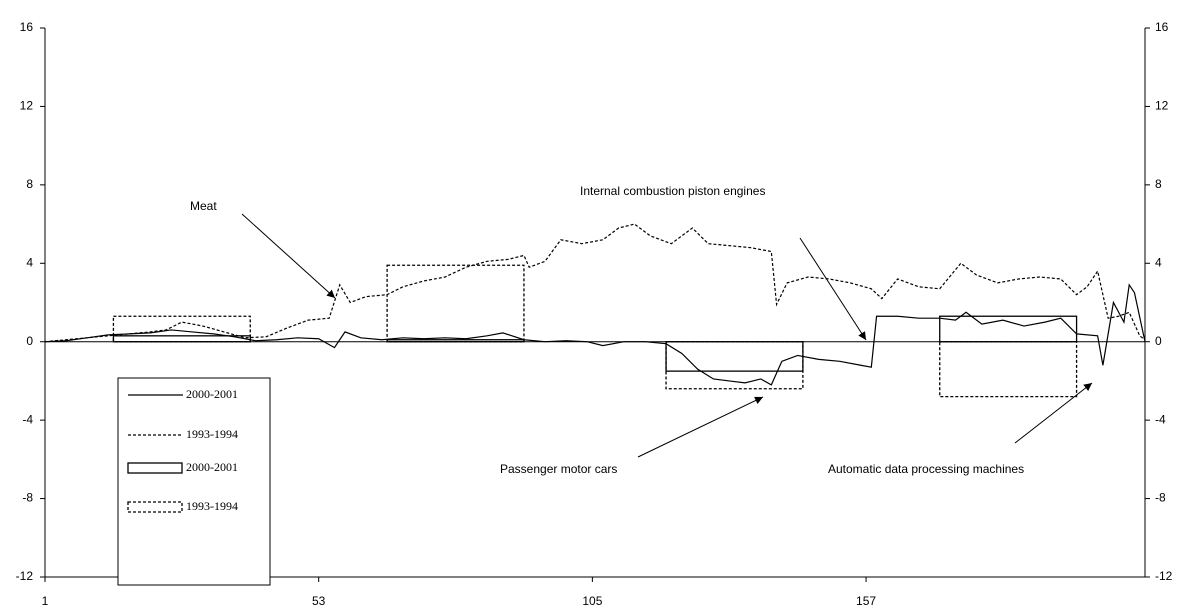 The height and width of the screenshot is (614, 1192). Describe the element at coordinates (926, 469) in the screenshot. I see `annotation: Automatic data processing machines` at that location.